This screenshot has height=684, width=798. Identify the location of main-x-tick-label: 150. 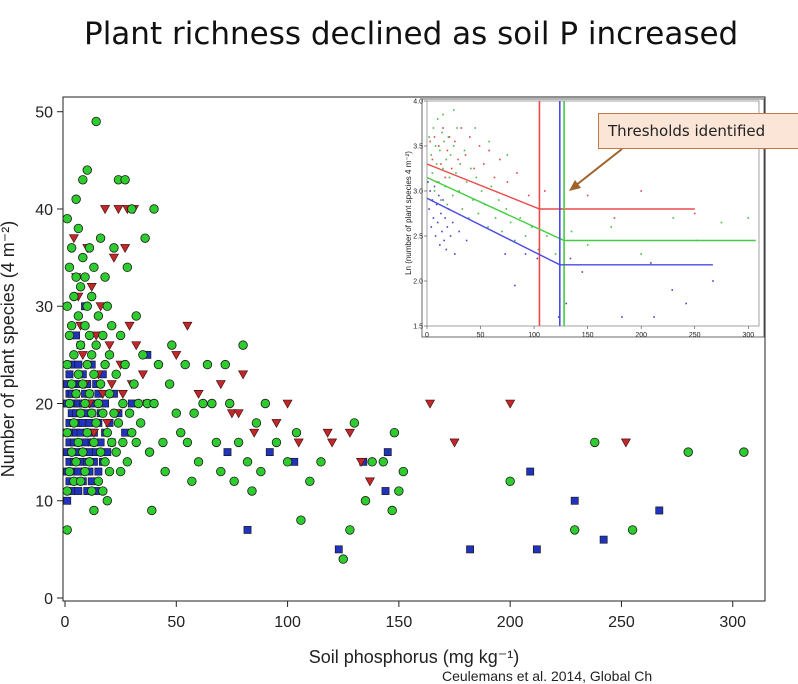
(399, 622).